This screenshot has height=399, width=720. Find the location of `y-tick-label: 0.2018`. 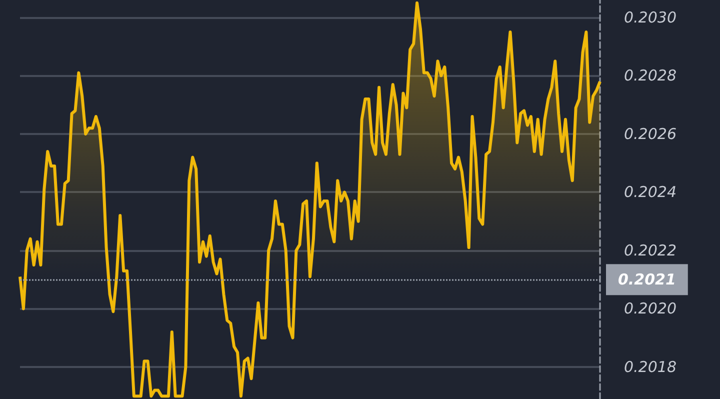

y-tick-label: 0.2018 is located at coordinates (650, 367).